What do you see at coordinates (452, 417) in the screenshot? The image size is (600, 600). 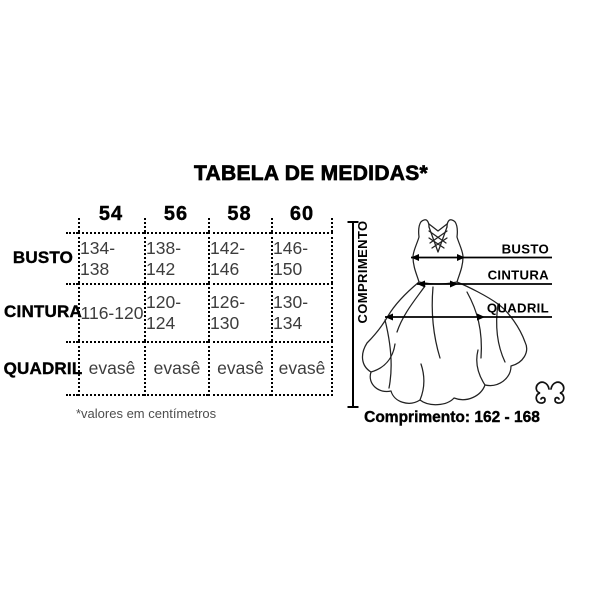 I see `length-caption: Comprimento: 162 - 168` at bounding box center [452, 417].